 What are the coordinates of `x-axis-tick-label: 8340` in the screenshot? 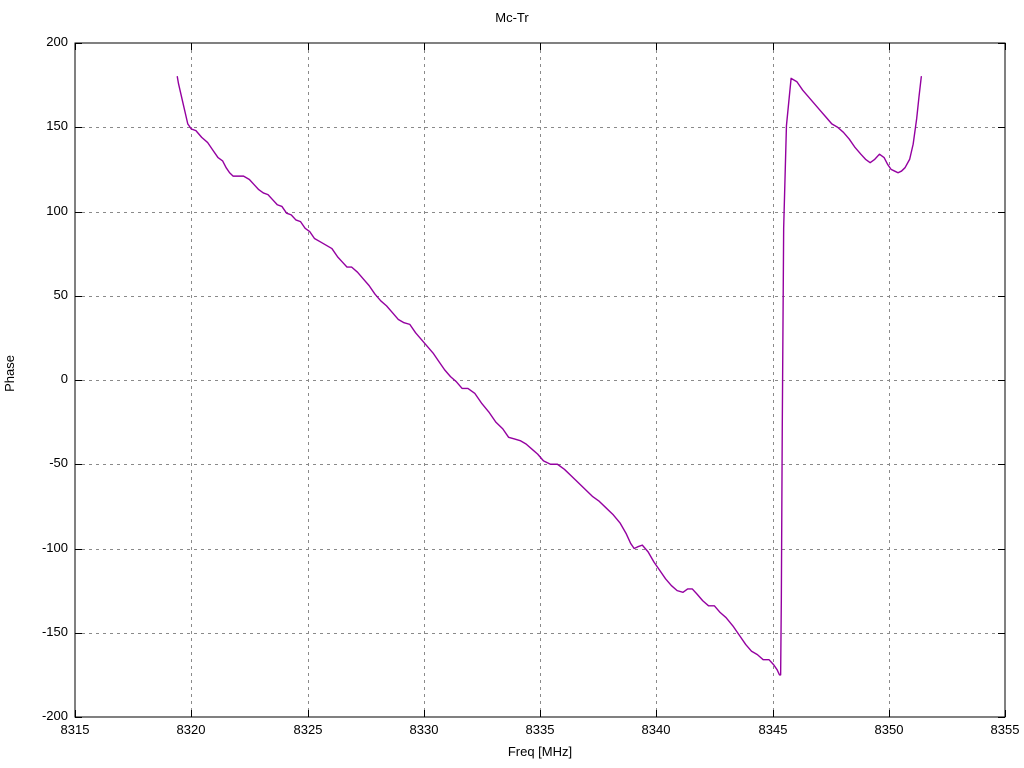 It's located at (656, 729).